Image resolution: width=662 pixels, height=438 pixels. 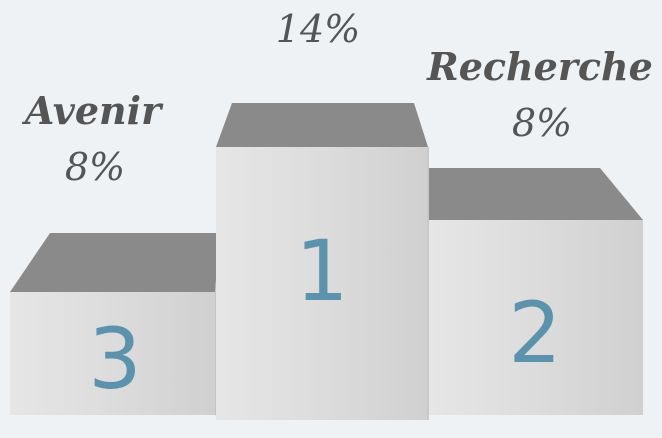 What do you see at coordinates (93, 110) in the screenshot?
I see `step-name: Avenir` at bounding box center [93, 110].